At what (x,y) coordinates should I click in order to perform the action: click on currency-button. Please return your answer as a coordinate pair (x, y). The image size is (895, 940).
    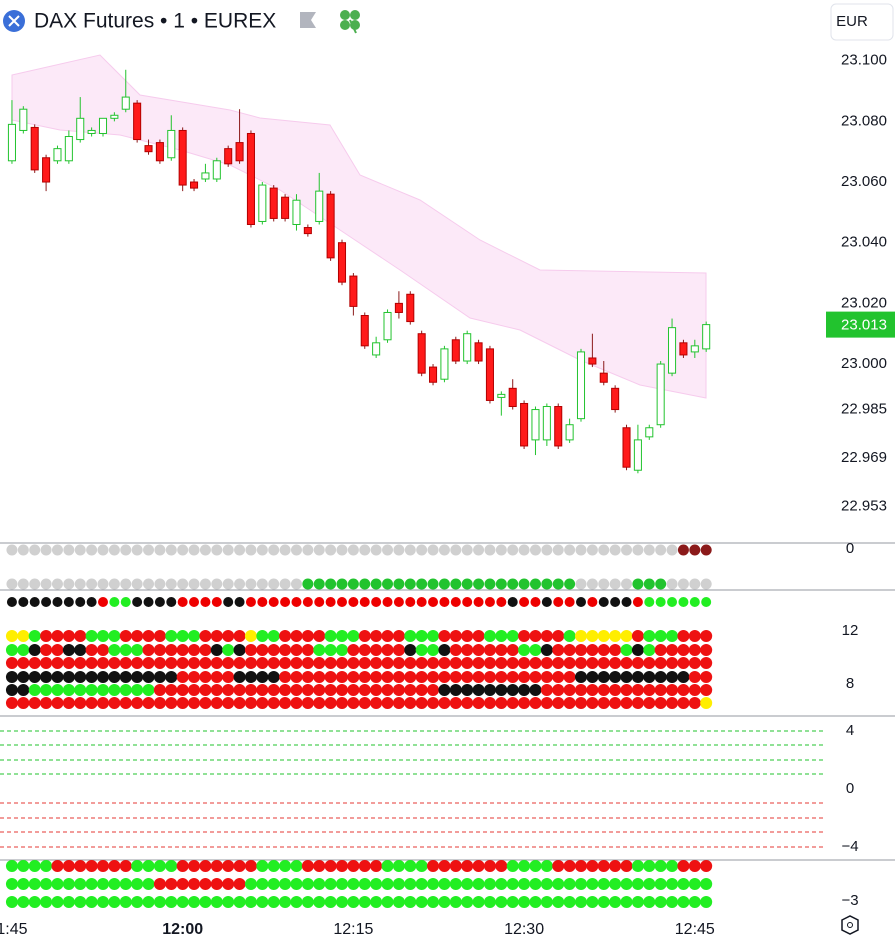
    Looking at the image, I should click on (862, 22).